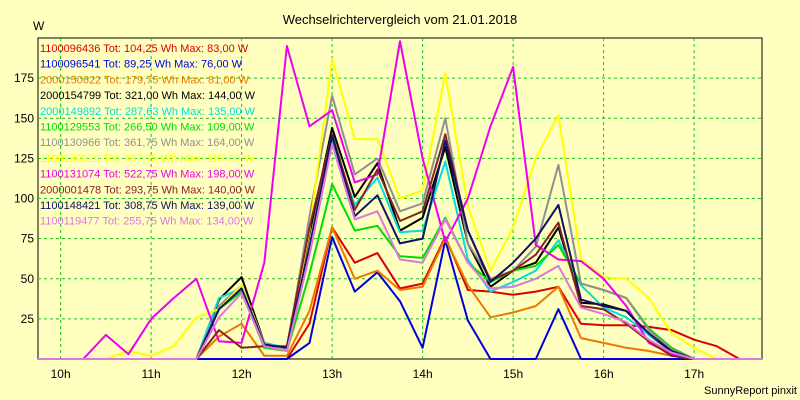  What do you see at coordinates (24, 199) in the screenshot?
I see `y-tick-label: 100` at bounding box center [24, 199].